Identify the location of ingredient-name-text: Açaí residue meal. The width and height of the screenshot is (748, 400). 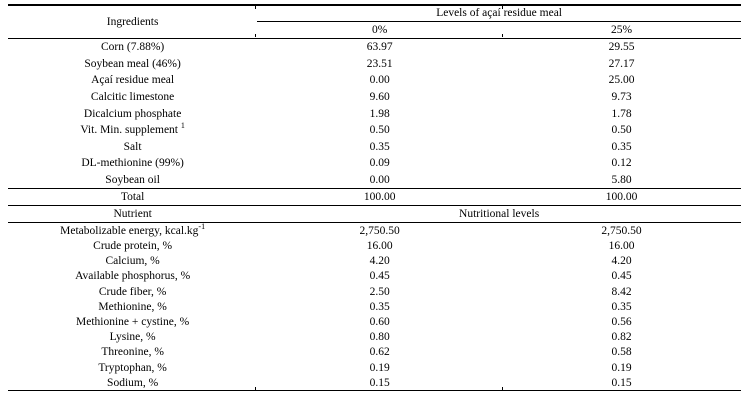
(133, 80).